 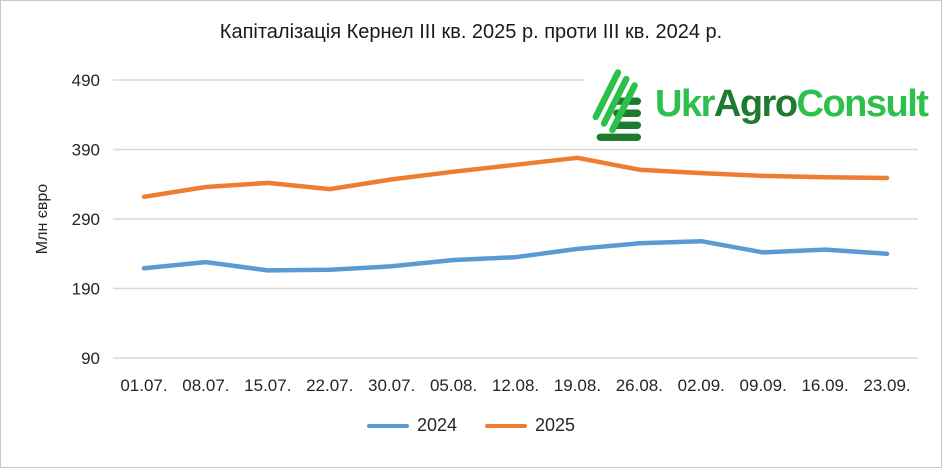 I want to click on x-tick-label: 01.07., so click(x=143, y=385).